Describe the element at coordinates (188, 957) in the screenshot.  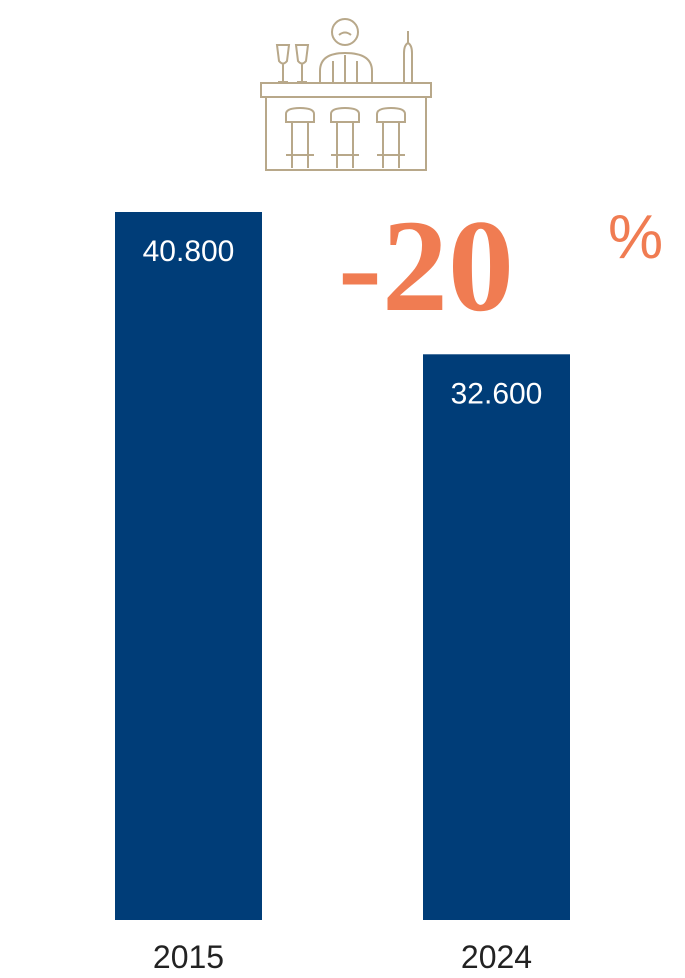
I see `x-tick-label: 2015` at that location.